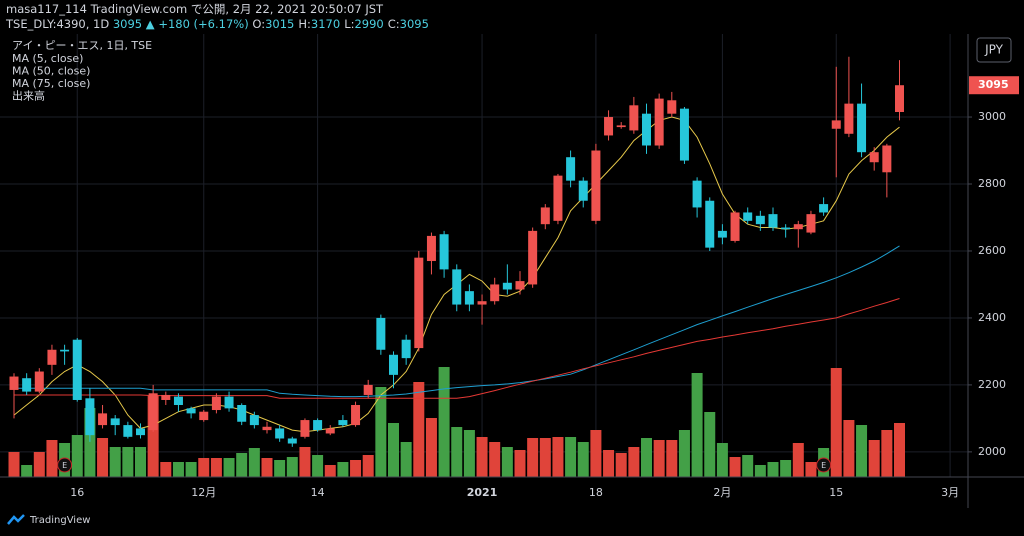 The height and width of the screenshot is (536, 1024). Describe the element at coordinates (836, 492) in the screenshot. I see `x-tick-label: 15` at that location.